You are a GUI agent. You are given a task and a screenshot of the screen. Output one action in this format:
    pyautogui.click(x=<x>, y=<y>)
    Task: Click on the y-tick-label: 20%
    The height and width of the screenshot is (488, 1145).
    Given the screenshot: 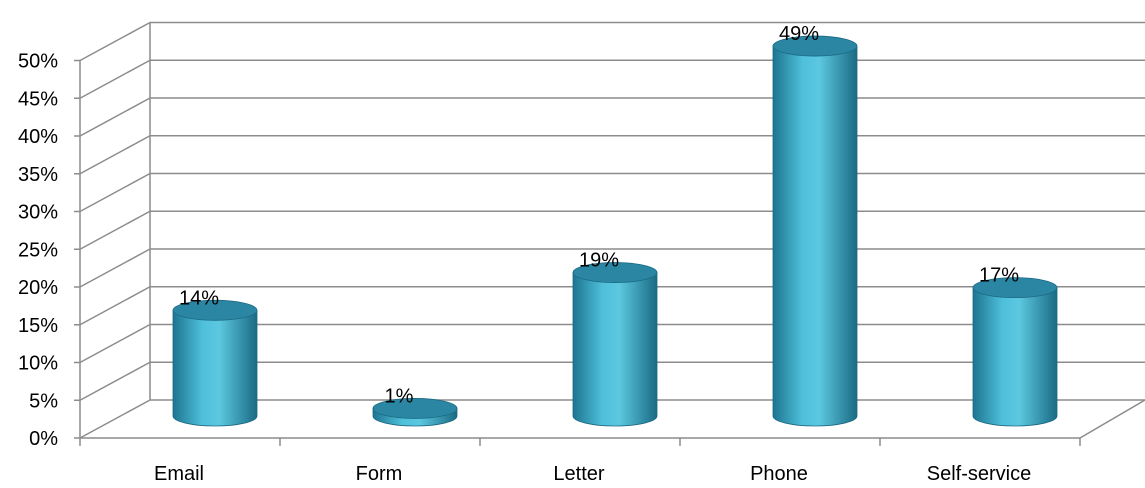 What is the action you would take?
    pyautogui.click(x=38, y=288)
    